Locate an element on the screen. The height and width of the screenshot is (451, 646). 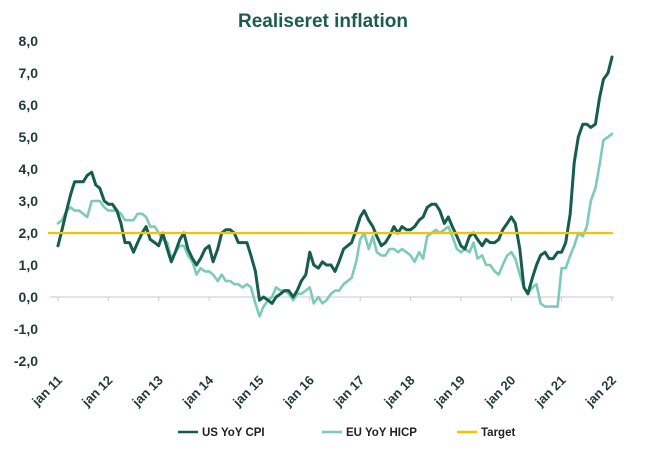
x-tick-label: jan 18 is located at coordinates (398, 391).